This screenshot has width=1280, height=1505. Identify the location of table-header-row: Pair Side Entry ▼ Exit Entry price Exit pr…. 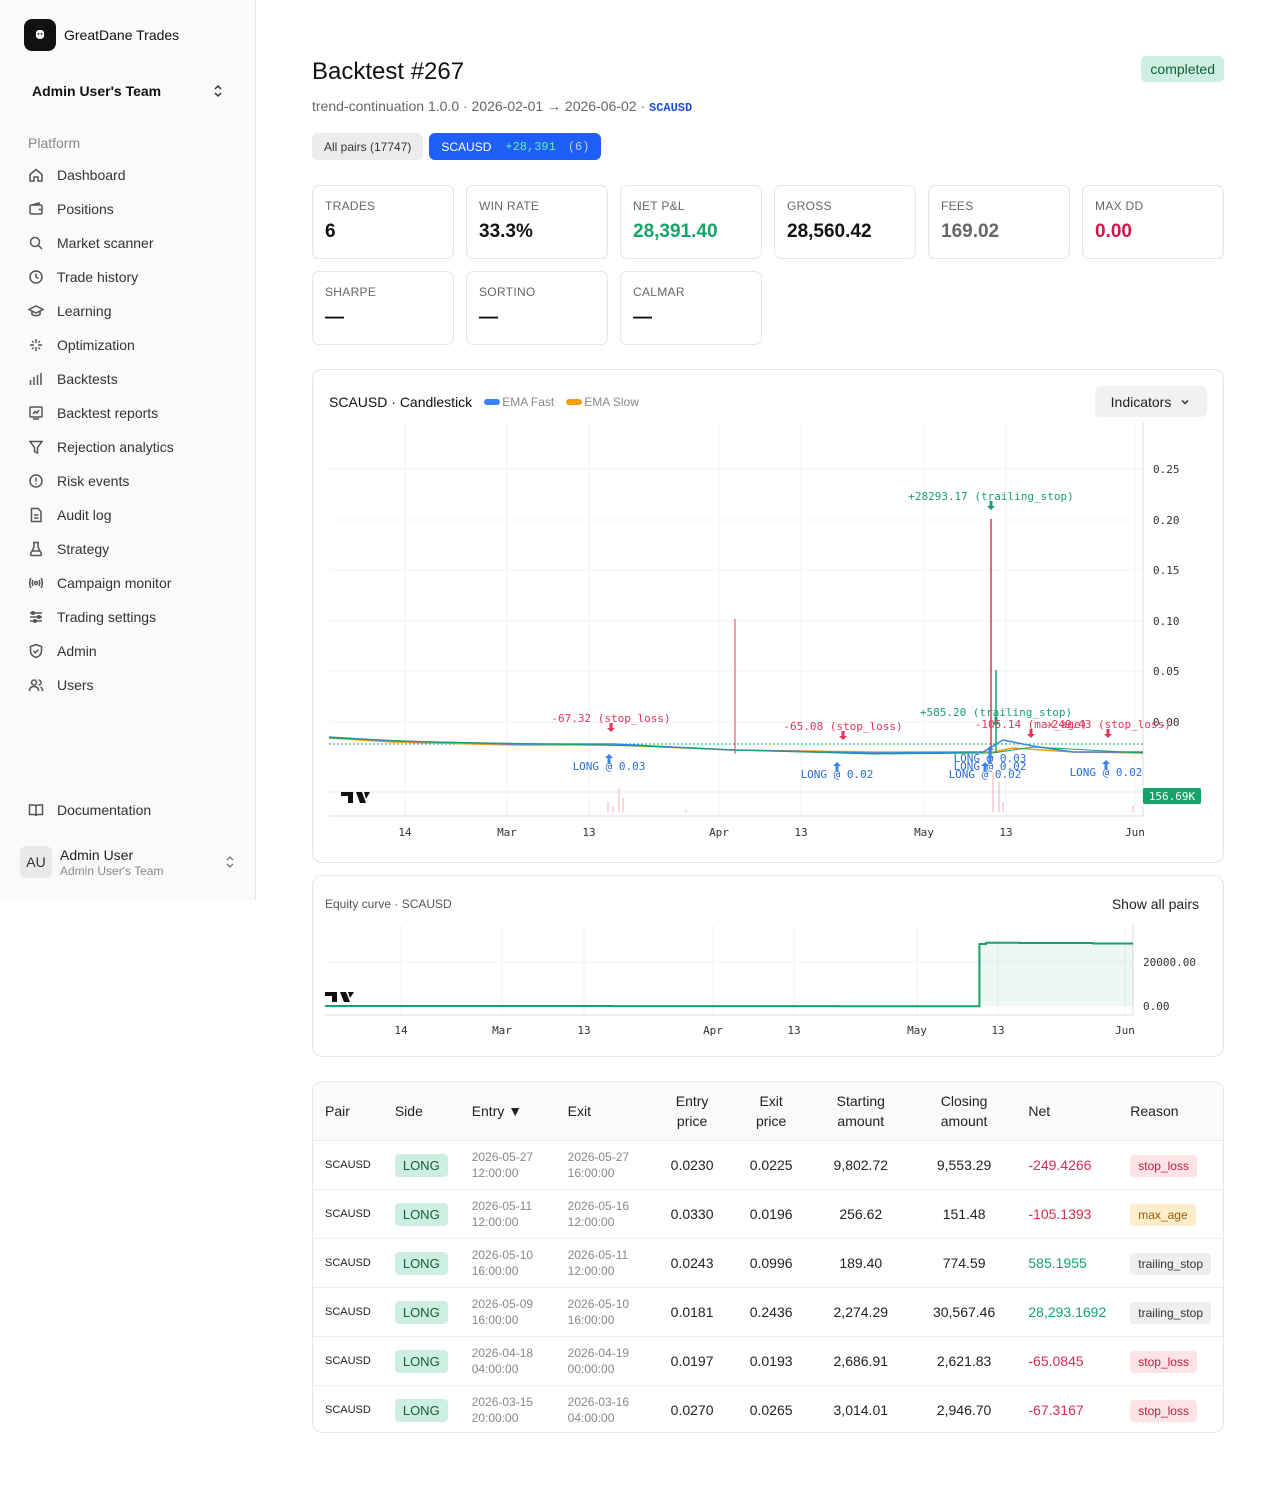
(768, 1111).